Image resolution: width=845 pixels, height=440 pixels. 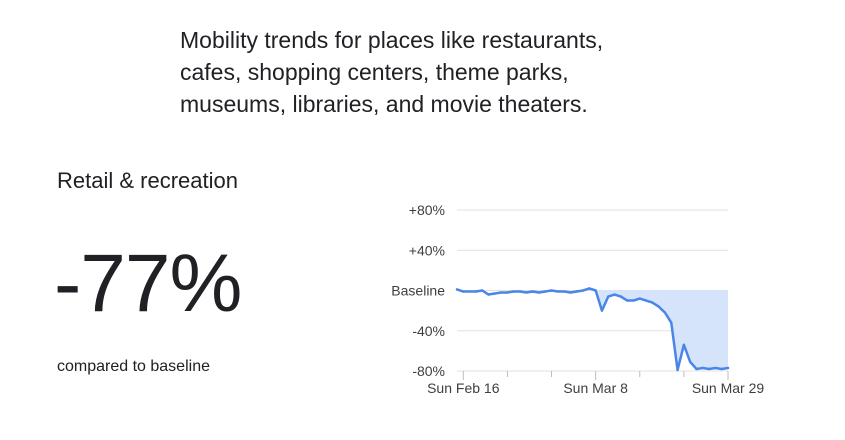 What do you see at coordinates (418, 291) in the screenshot?
I see `y-tick-label: Baseline` at bounding box center [418, 291].